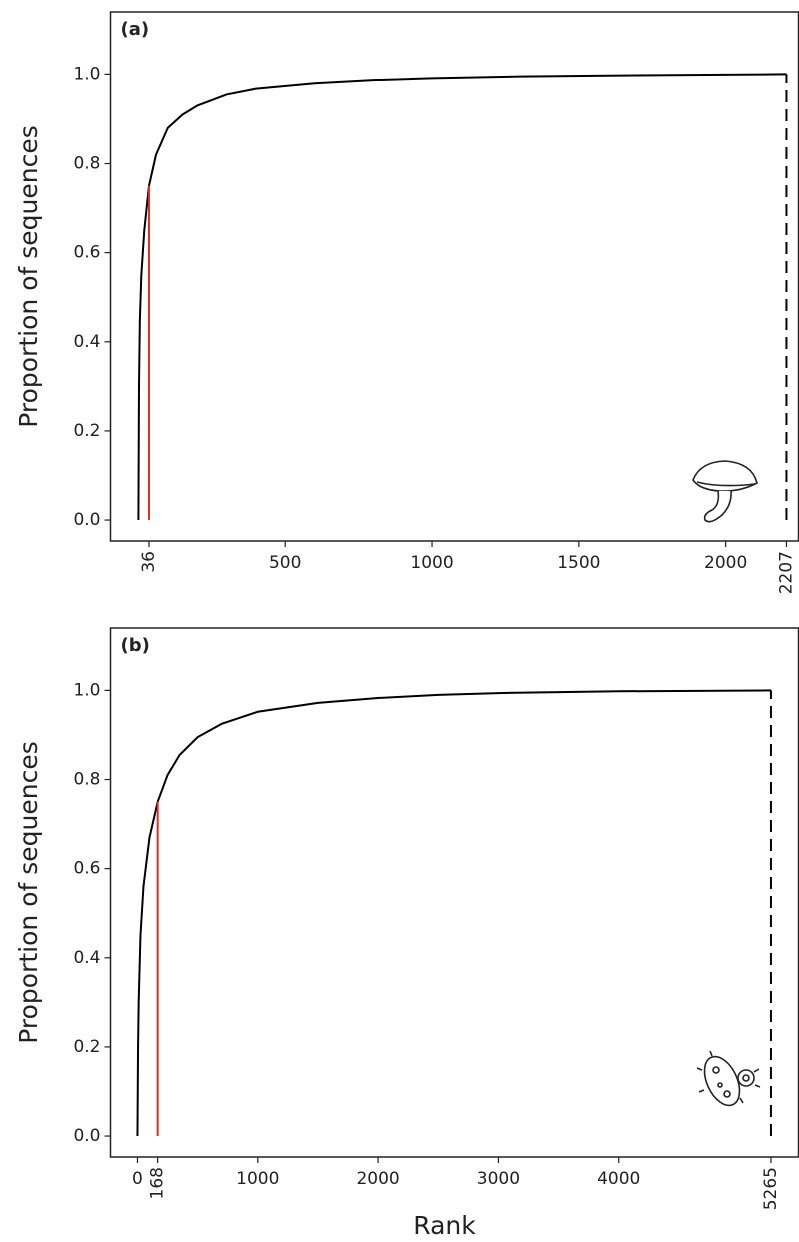 This screenshot has width=799, height=1242. I want to click on x-tick-label: 500, so click(285, 563).